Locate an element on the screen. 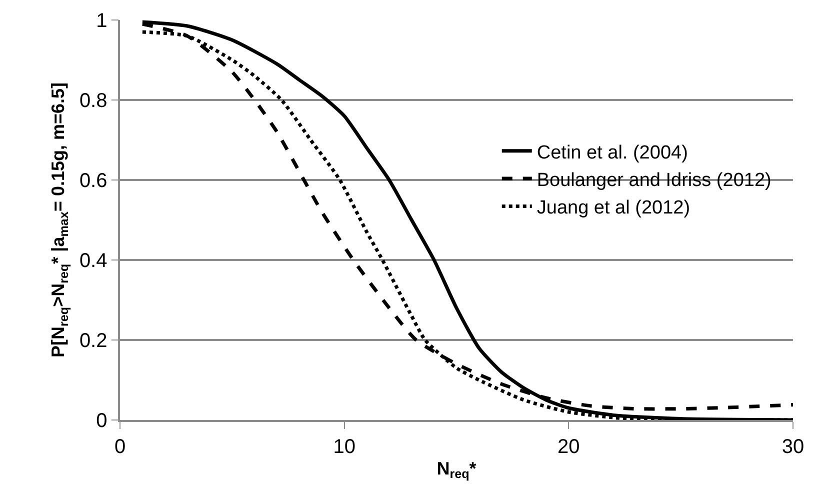  legend-label: Cetin et al. (2004) is located at coordinates (612, 153).